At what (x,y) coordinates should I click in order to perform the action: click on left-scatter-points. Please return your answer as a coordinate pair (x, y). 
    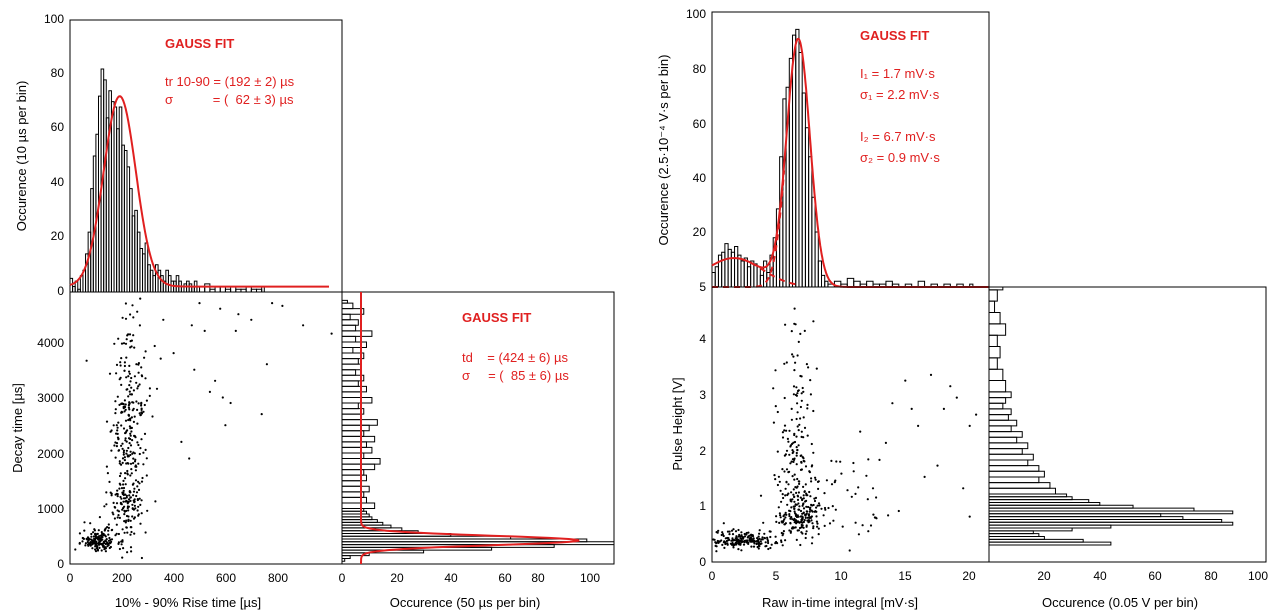
    Looking at the image, I should click on (203, 428).